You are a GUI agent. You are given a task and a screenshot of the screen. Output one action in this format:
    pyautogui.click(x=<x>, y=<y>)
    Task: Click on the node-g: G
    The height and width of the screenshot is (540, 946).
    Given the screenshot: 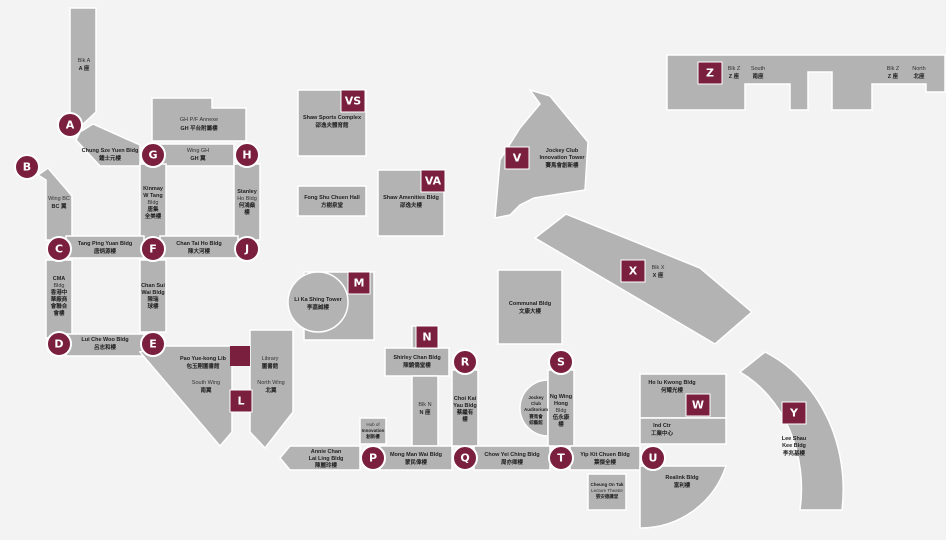 What is the action you would take?
    pyautogui.click(x=153, y=155)
    